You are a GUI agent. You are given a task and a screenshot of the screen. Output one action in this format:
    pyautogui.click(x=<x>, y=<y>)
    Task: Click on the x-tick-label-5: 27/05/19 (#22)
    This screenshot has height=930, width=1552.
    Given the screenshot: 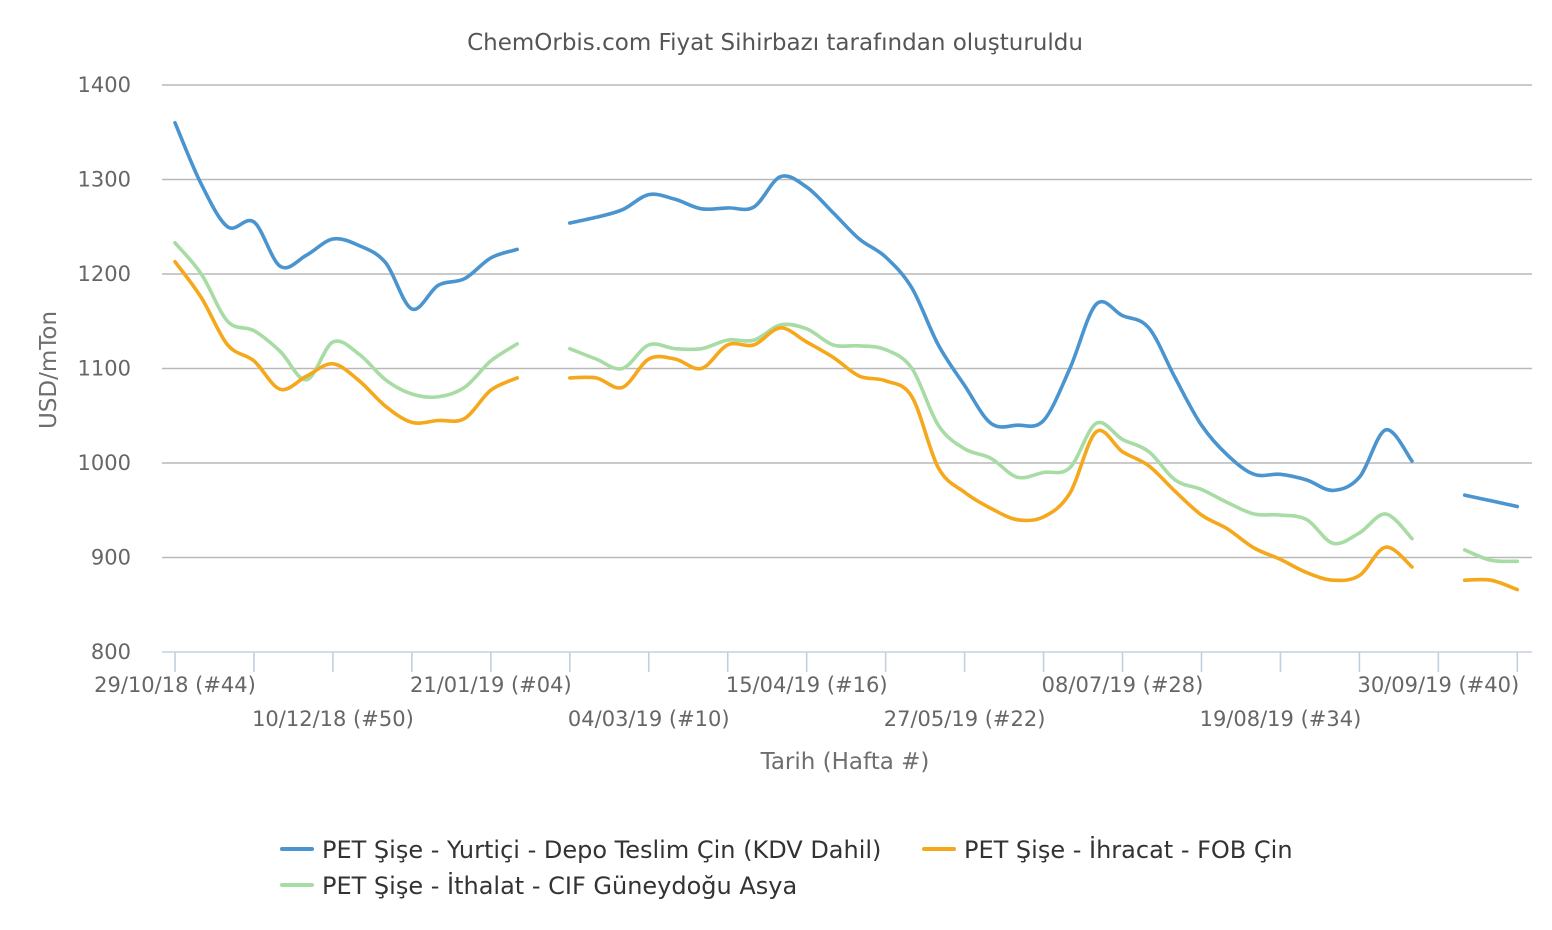 What is the action you would take?
    pyautogui.click(x=965, y=719)
    